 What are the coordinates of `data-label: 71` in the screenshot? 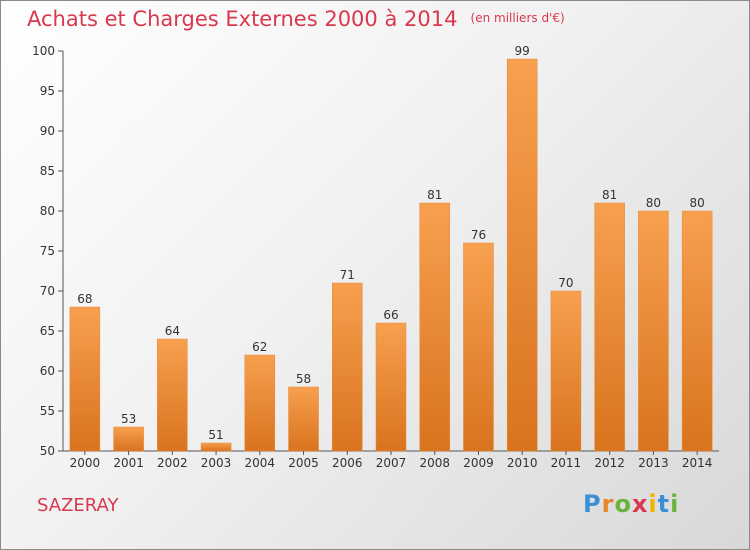 It's located at (347, 275).